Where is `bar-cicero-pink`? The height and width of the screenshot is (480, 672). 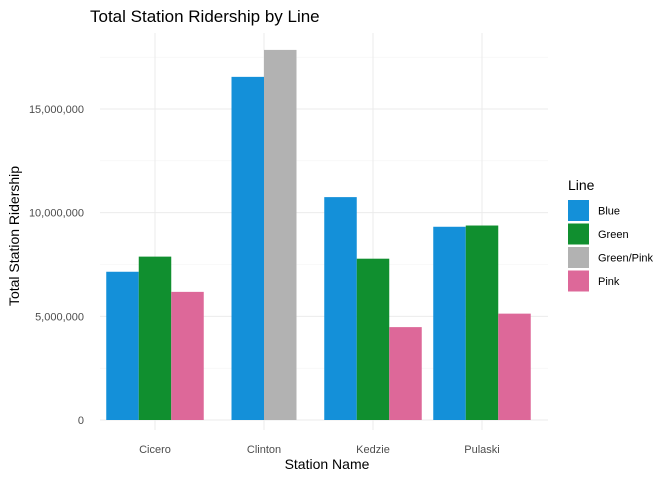 bar-cicero-pink is located at coordinates (187, 355).